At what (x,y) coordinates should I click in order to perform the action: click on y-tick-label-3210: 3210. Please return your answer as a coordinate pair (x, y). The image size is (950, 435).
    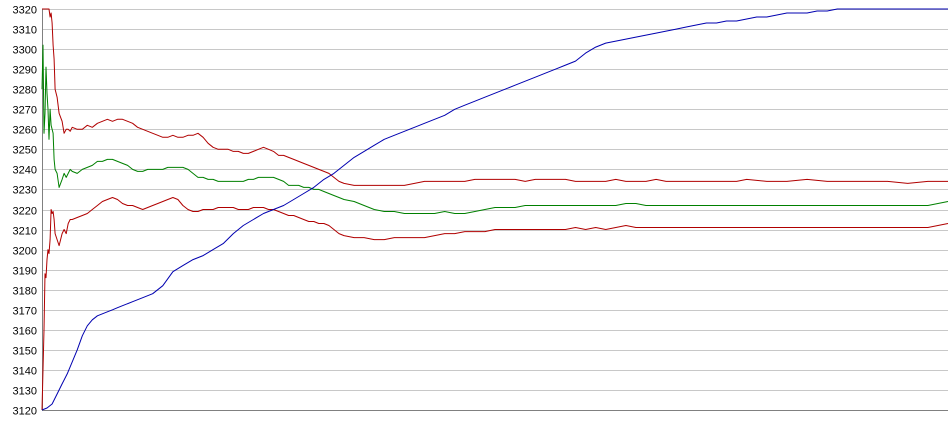
    Looking at the image, I should click on (25, 232).